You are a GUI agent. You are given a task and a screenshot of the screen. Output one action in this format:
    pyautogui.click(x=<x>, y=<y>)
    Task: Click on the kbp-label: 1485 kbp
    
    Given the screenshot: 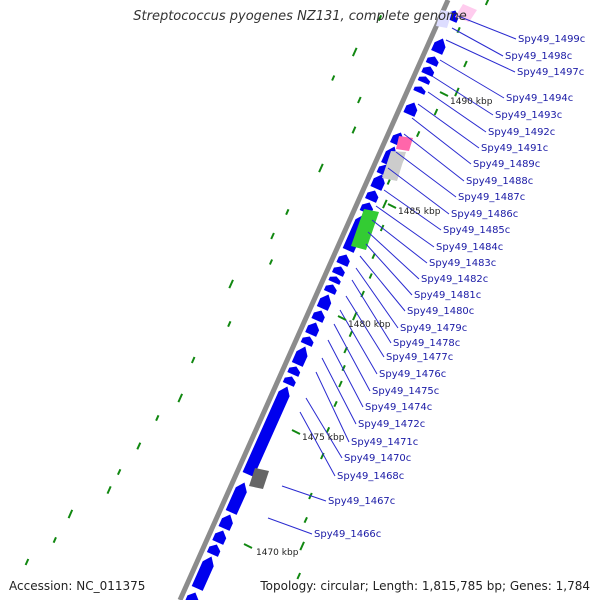 What is the action you would take?
    pyautogui.click(x=419, y=212)
    